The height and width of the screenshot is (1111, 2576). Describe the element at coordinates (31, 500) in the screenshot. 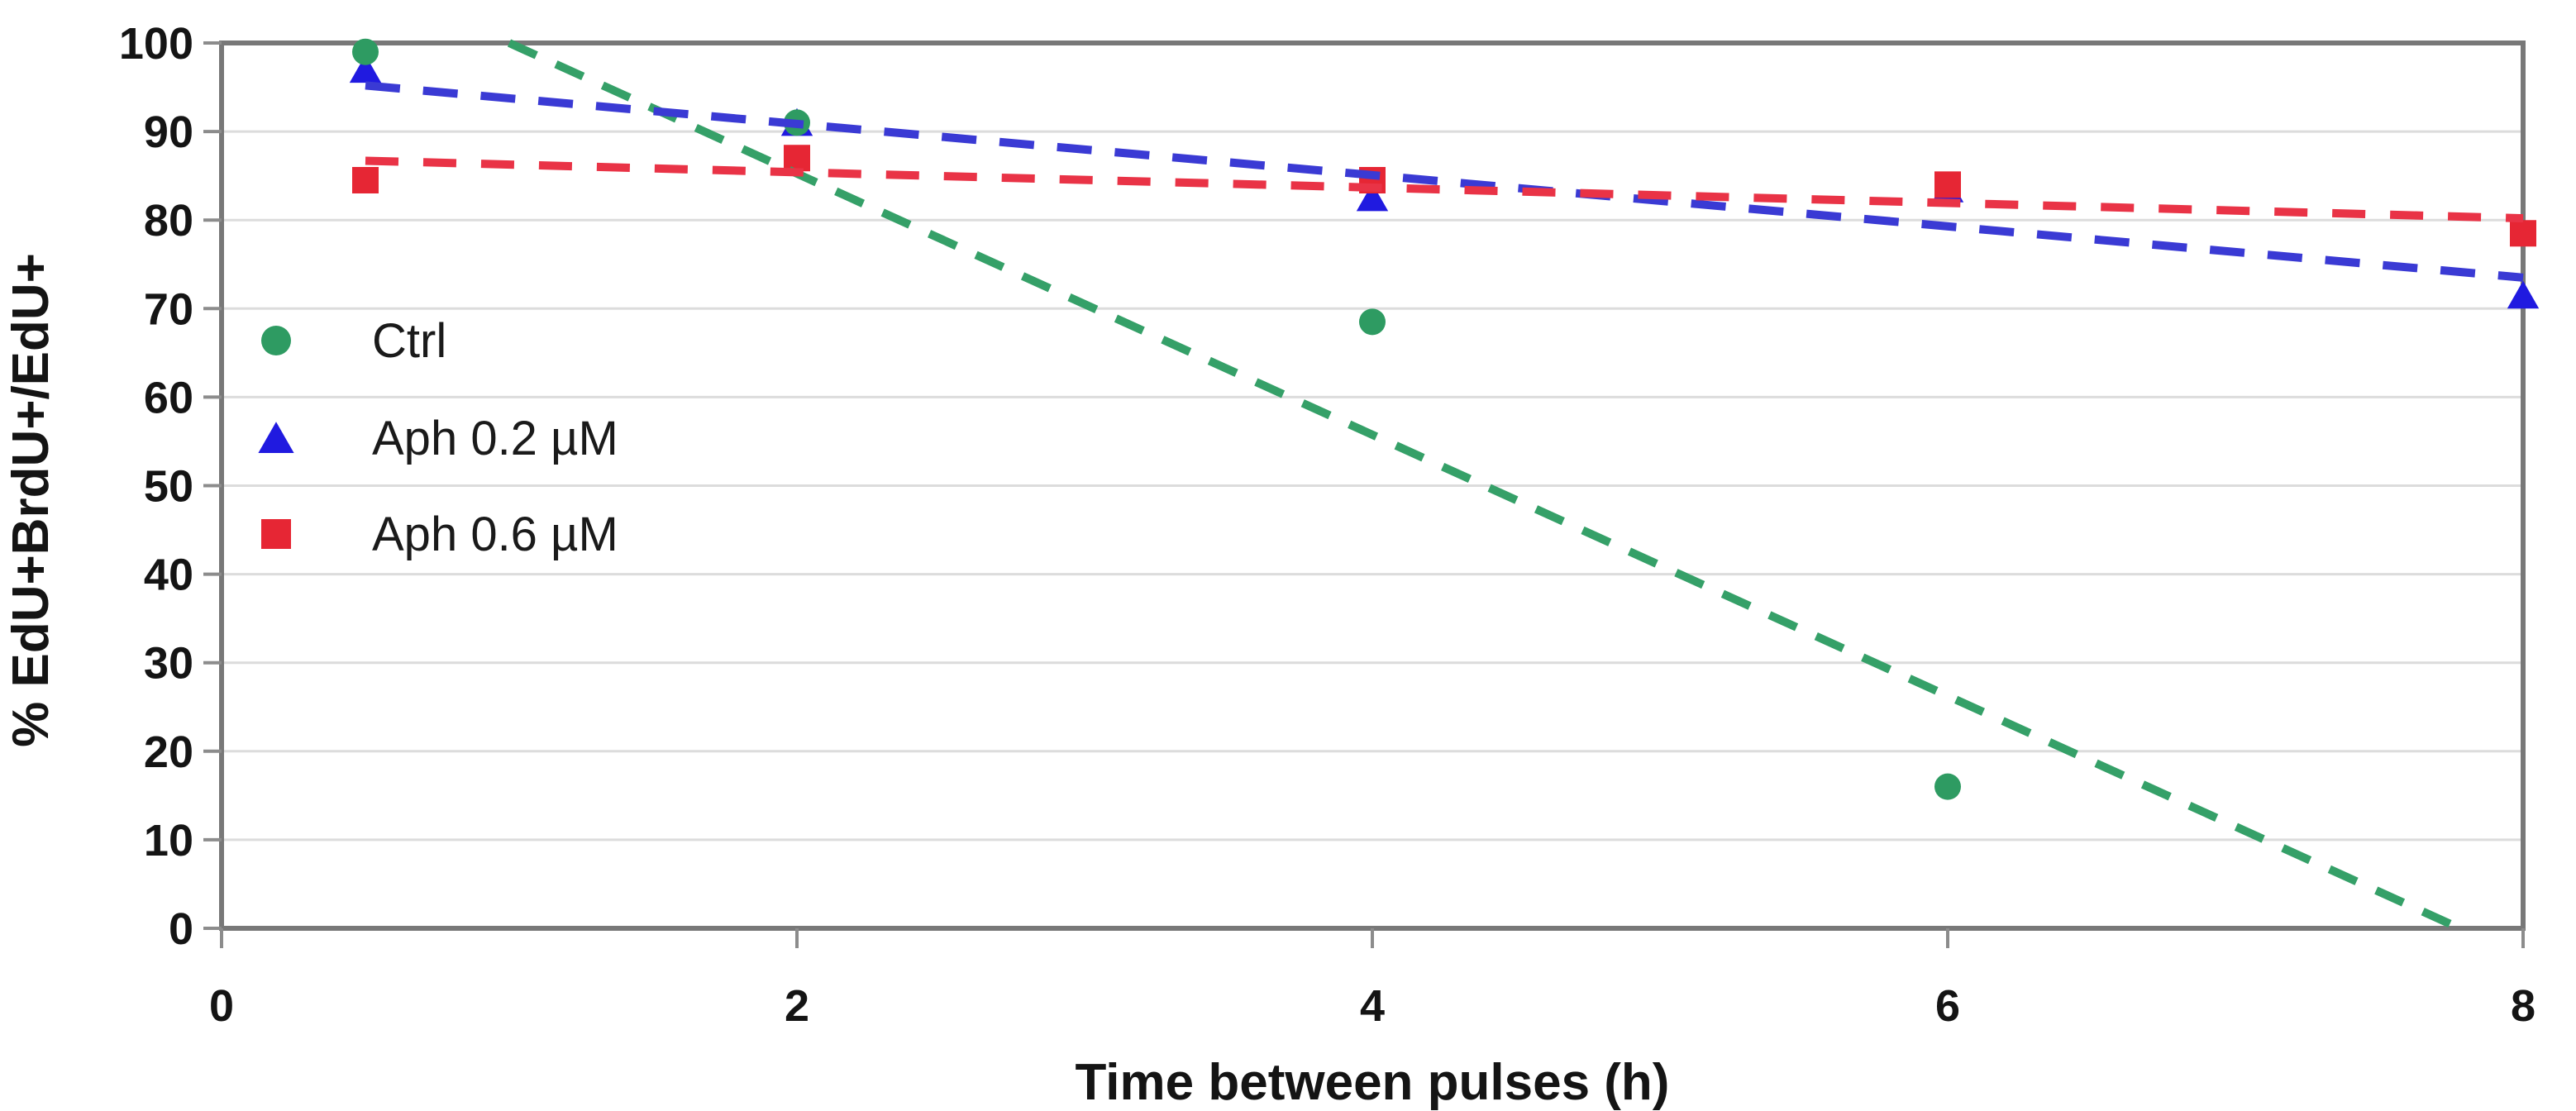

I see `y-axis-title: % EdU+BrdU+/EdU+` at that location.